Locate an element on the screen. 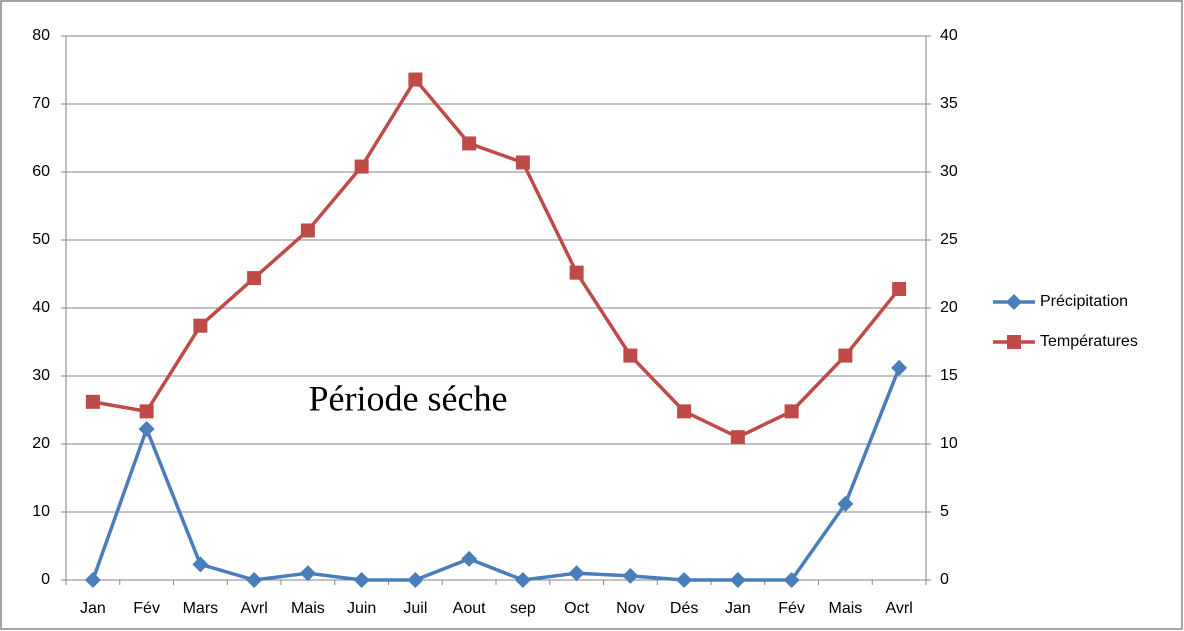 The height and width of the screenshot is (631, 1184). y-tick-label: 80 is located at coordinates (41, 35).